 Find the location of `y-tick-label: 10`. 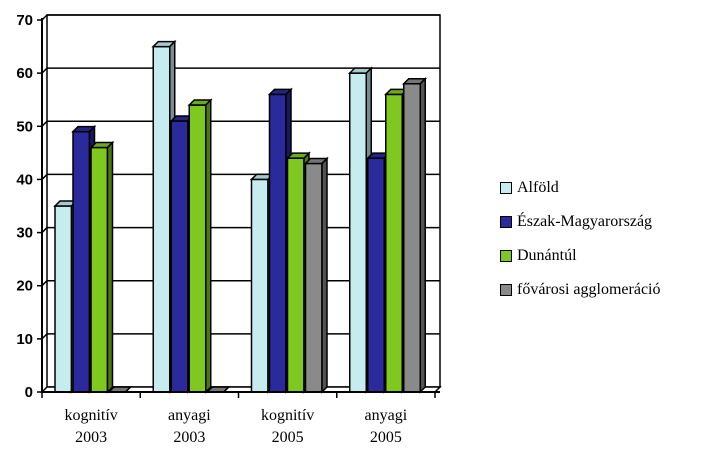

y-tick-label: 10 is located at coordinates (24, 339).